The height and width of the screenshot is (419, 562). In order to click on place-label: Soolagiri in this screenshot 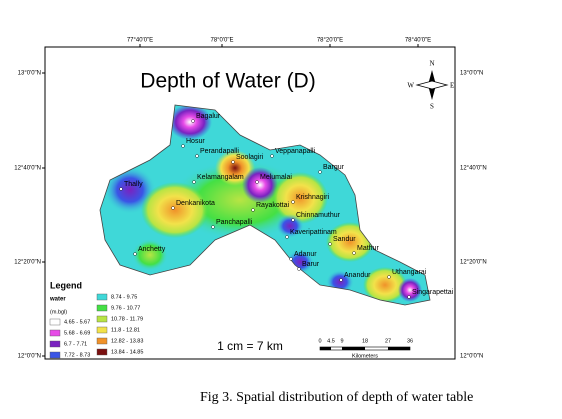, I will do `click(250, 157)`.